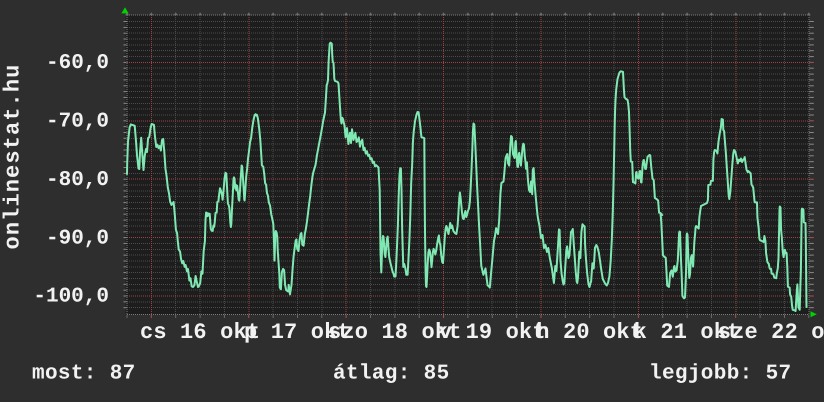 This screenshot has height=402, width=824. What do you see at coordinates (687, 332) in the screenshot?
I see `svg-text: k 21 okt` at bounding box center [687, 332].